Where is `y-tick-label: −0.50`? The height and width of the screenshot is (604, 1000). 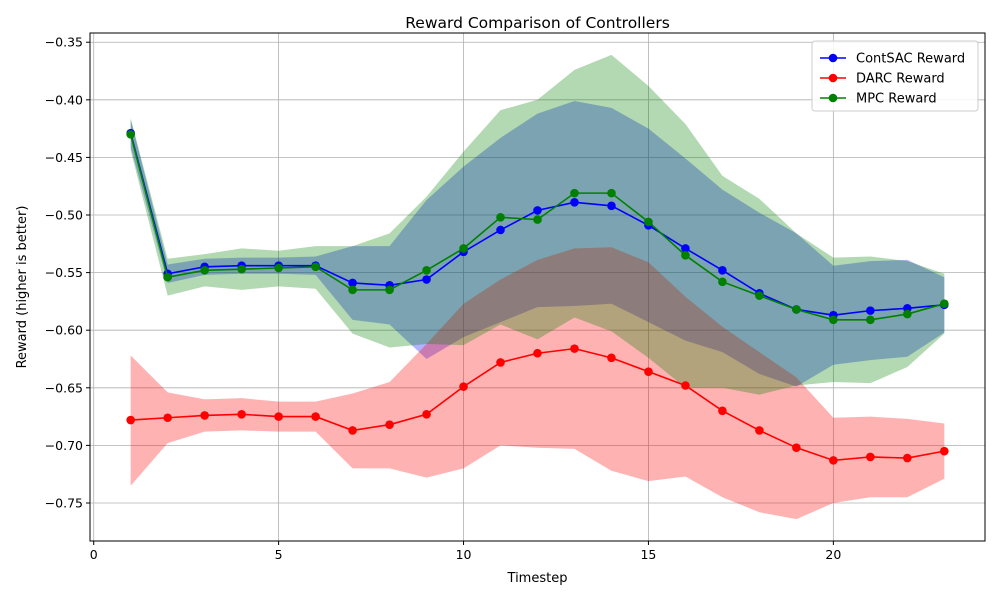
y-tick-label: −0.50 is located at coordinates (64, 215).